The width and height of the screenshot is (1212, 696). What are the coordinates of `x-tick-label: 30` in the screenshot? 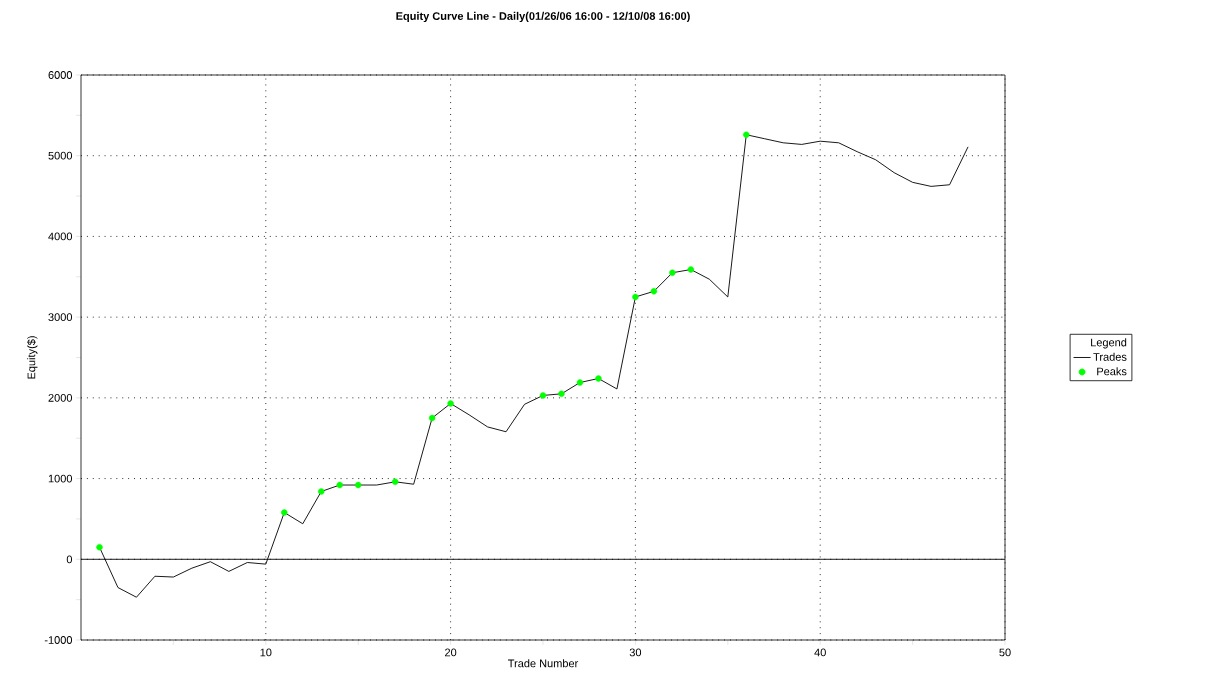 It's located at (635, 652).